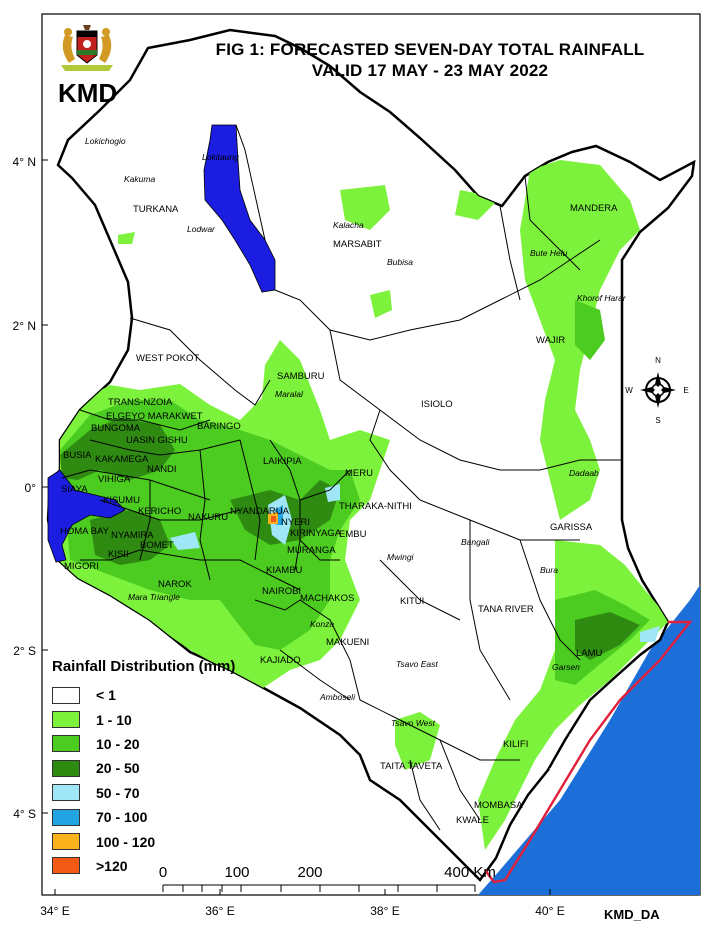 This screenshot has width=720, height=931. Describe the element at coordinates (282, 461) in the screenshot. I see `county-label: LAIKIPIA` at that location.